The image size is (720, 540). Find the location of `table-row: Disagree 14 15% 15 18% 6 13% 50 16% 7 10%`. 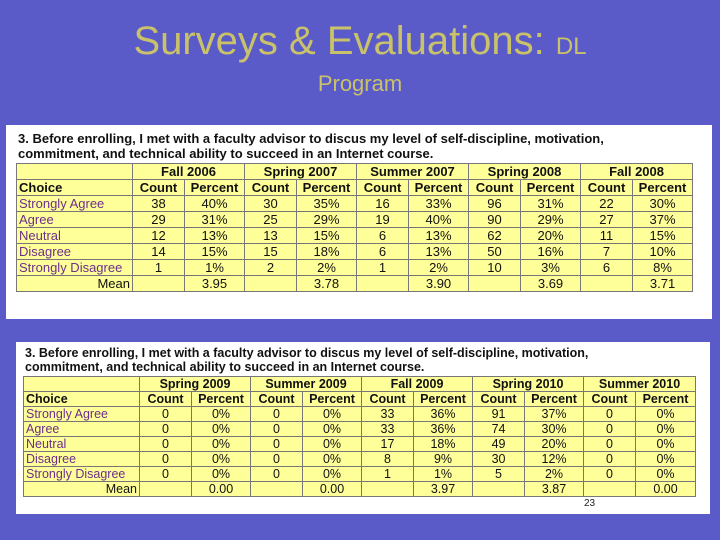

table-row: Disagree 14 15% 15 18% 6 13% 50 16% 7 10% is located at coordinates (355, 251).